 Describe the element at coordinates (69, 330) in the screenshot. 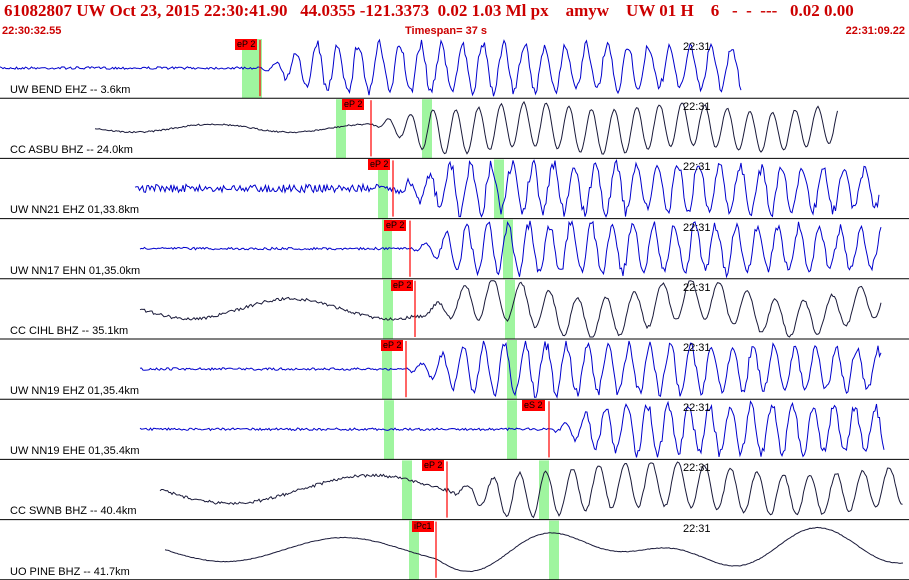

I see `station-label: CC CIHL BHZ -- 35.1km` at that location.